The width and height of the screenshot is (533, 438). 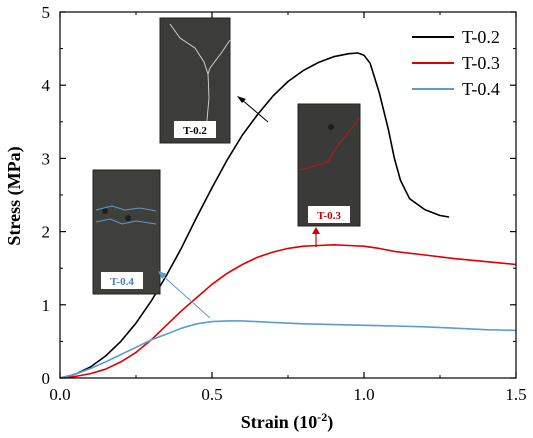 I want to click on crack-line-t04, so click(x=126, y=215).